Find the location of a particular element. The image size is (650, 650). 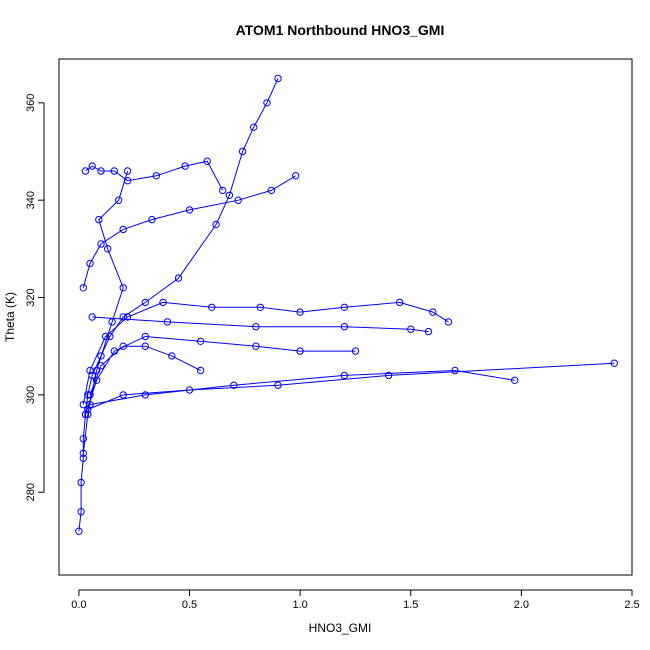

x-tick-label: 2.0 is located at coordinates (521, 605).